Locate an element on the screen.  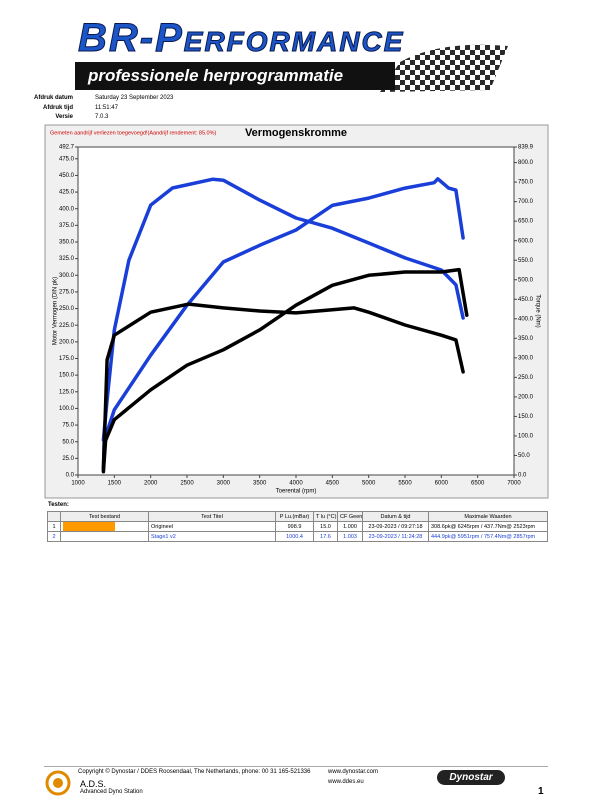
y-tick-label: 250.0 is located at coordinates (67, 309).